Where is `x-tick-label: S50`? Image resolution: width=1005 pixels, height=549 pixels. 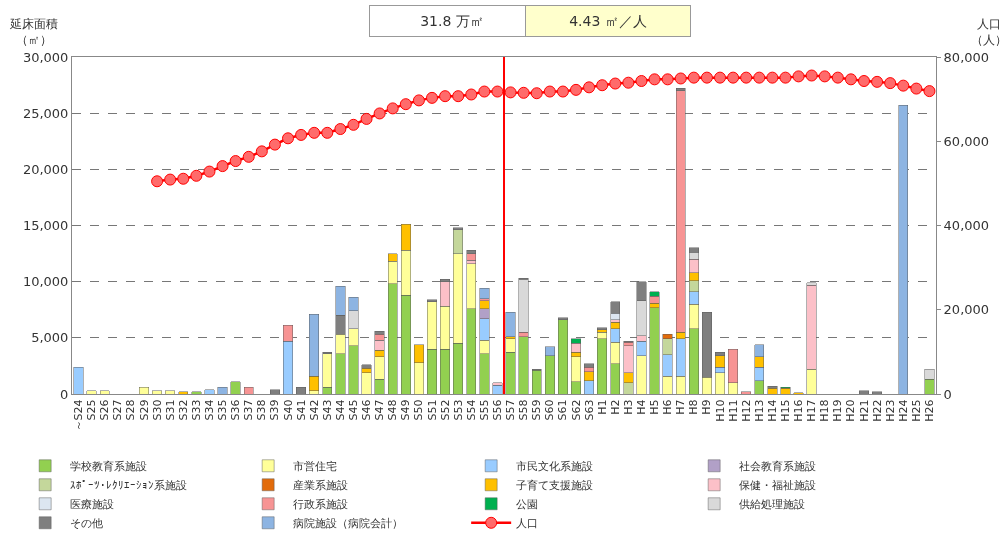 x-tick-label: S50 is located at coordinates (419, 410).